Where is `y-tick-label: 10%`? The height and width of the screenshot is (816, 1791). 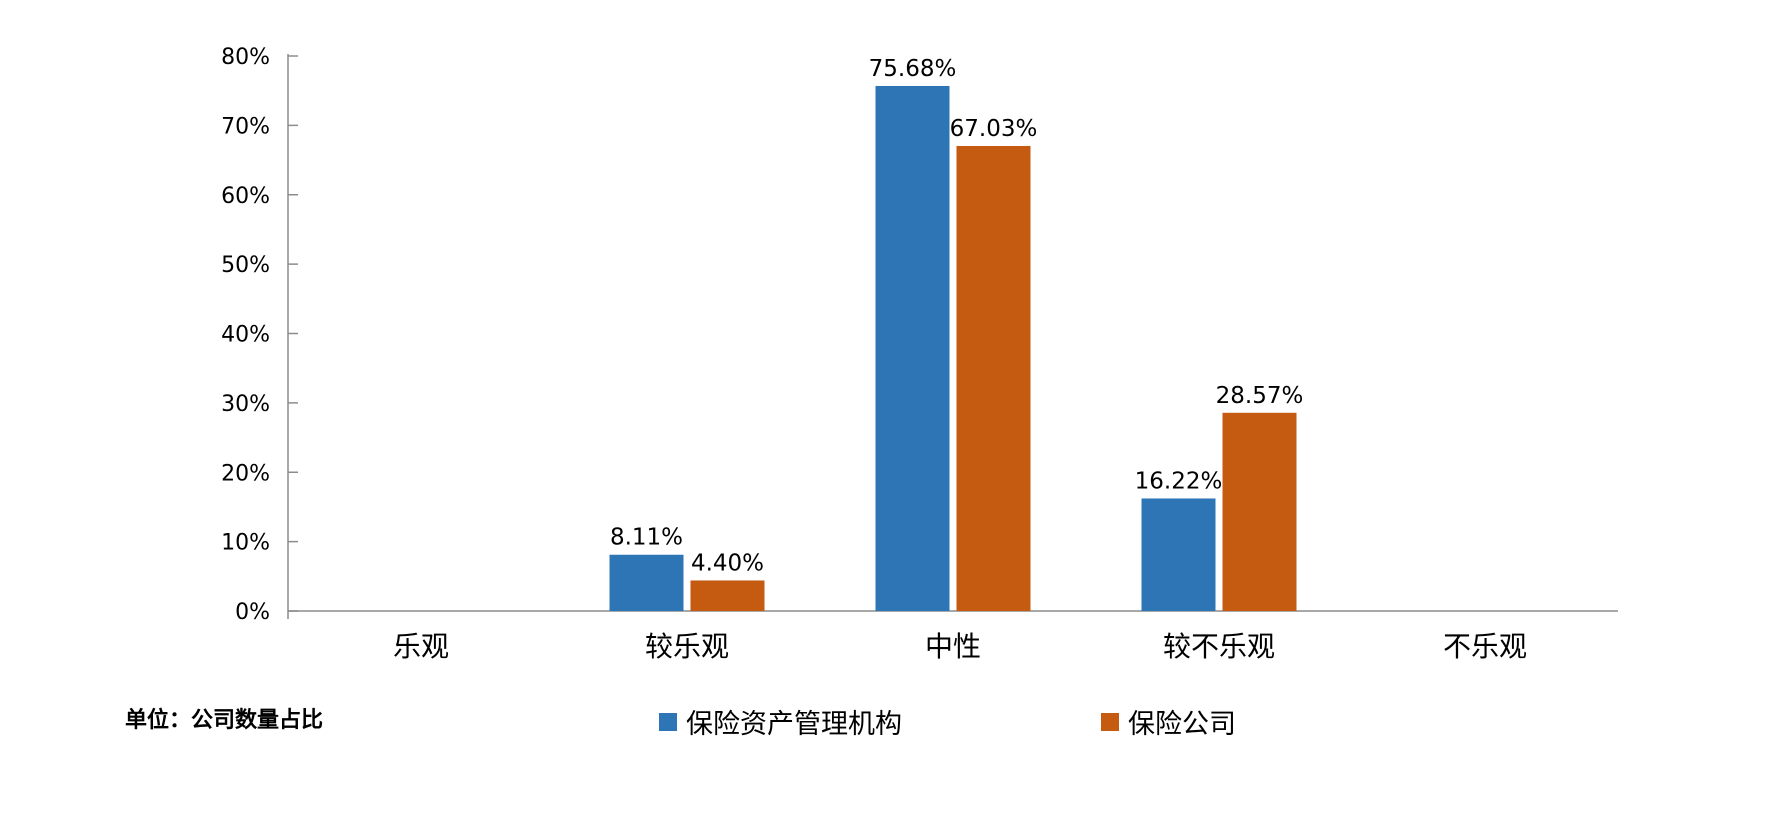
y-tick-label: 10% is located at coordinates (245, 543).